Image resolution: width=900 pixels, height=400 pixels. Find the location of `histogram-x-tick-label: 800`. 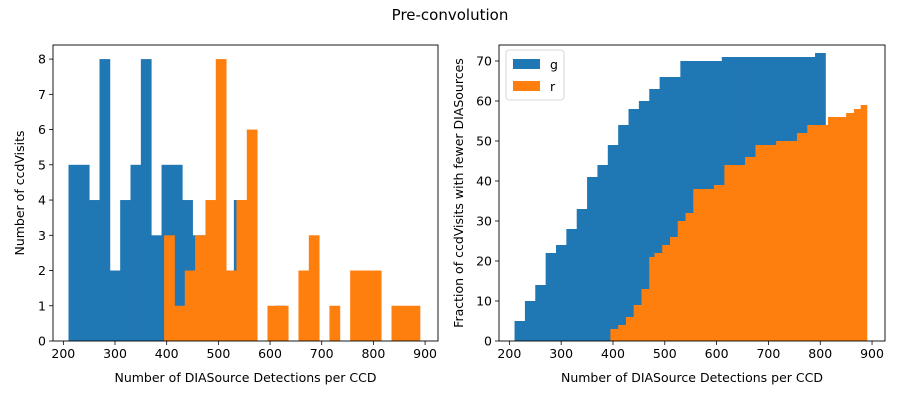

histogram-x-tick-label: 800 is located at coordinates (373, 353).